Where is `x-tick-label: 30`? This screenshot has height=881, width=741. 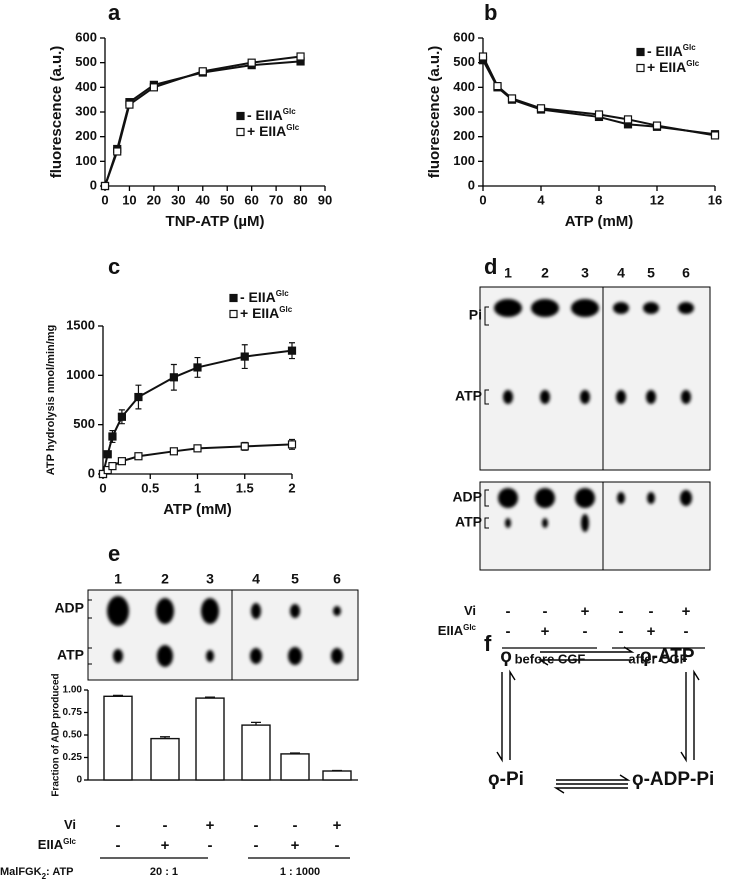 x-tick-label: 30 is located at coordinates (178, 199).